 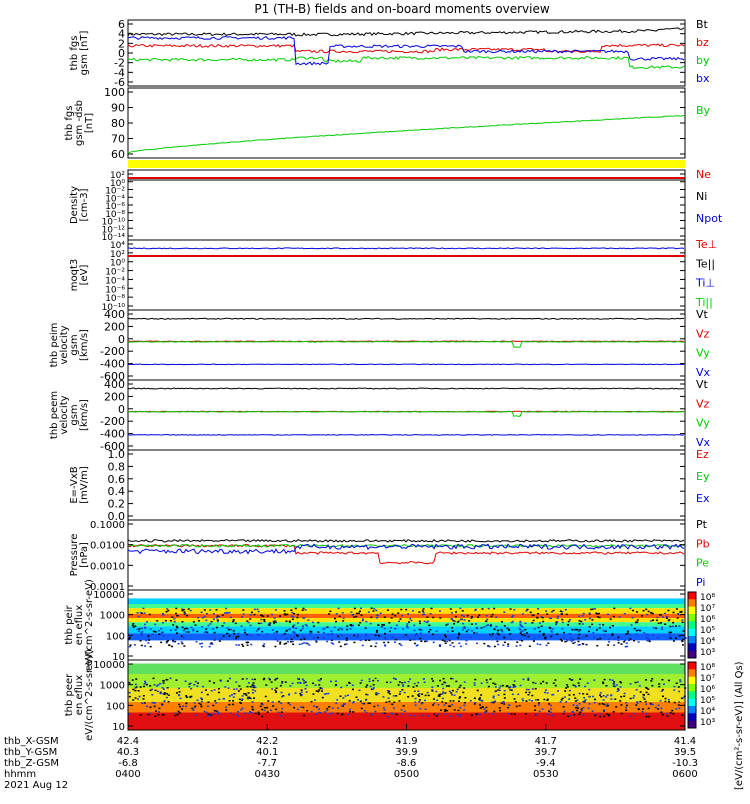 What do you see at coordinates (406, 344) in the screenshot?
I see `peim-series-Vy` at bounding box center [406, 344].